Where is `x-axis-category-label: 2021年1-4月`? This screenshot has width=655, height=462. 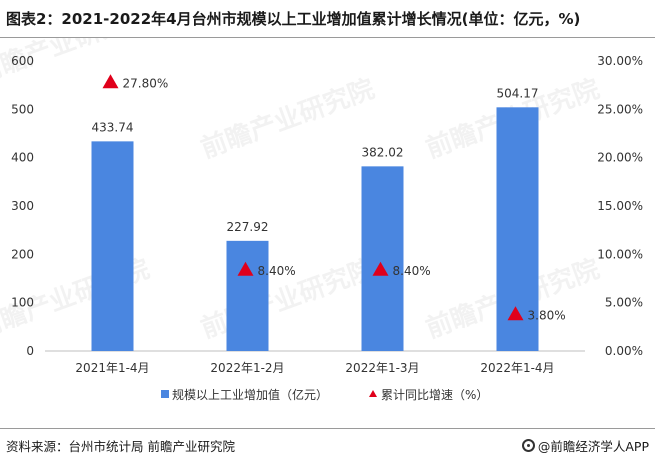 x-axis-category-label: 2021年1-4月 is located at coordinates (112, 368).